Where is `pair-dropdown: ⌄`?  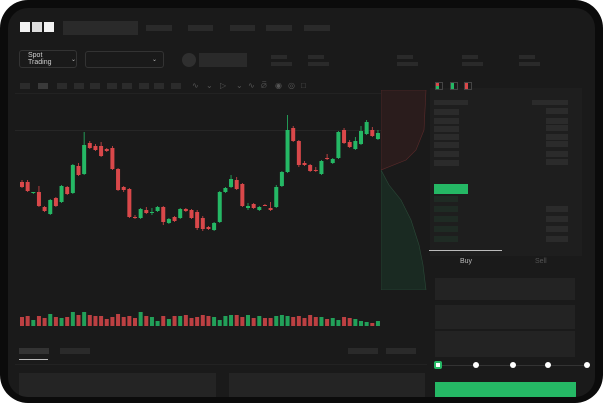
pair-dropdown: ⌄ is located at coordinates (124, 59).